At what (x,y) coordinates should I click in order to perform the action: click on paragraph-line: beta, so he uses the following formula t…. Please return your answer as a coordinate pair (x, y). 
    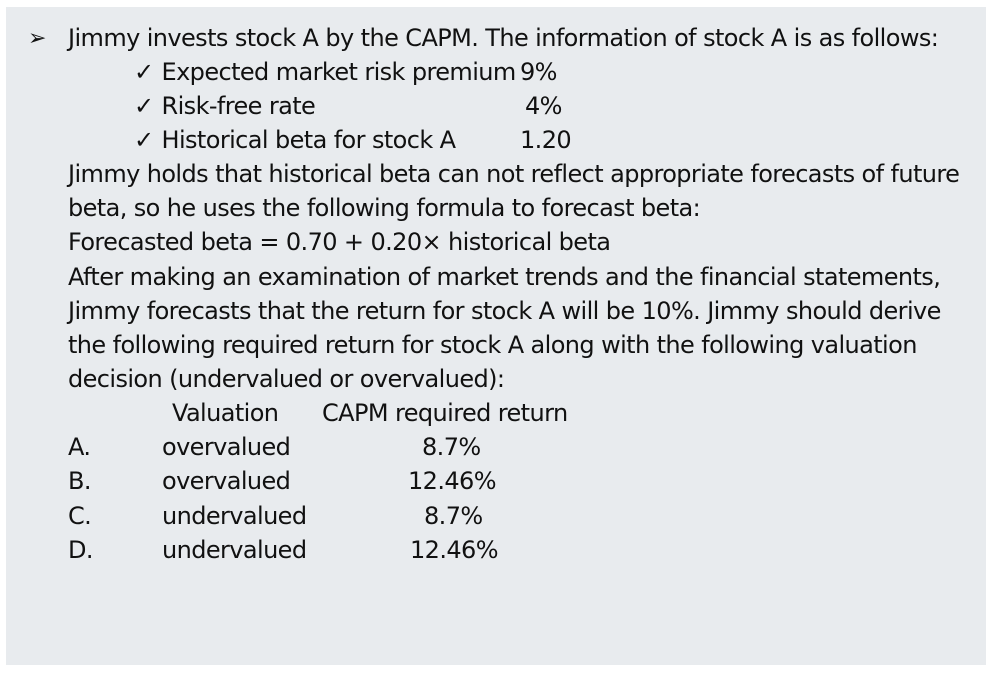
    Looking at the image, I should click on (384, 208).